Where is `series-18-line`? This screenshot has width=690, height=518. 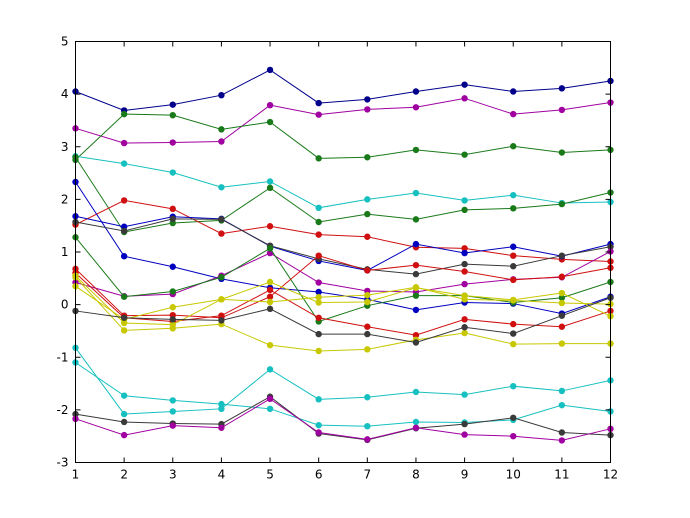
series-18-line is located at coordinates (343, 381).